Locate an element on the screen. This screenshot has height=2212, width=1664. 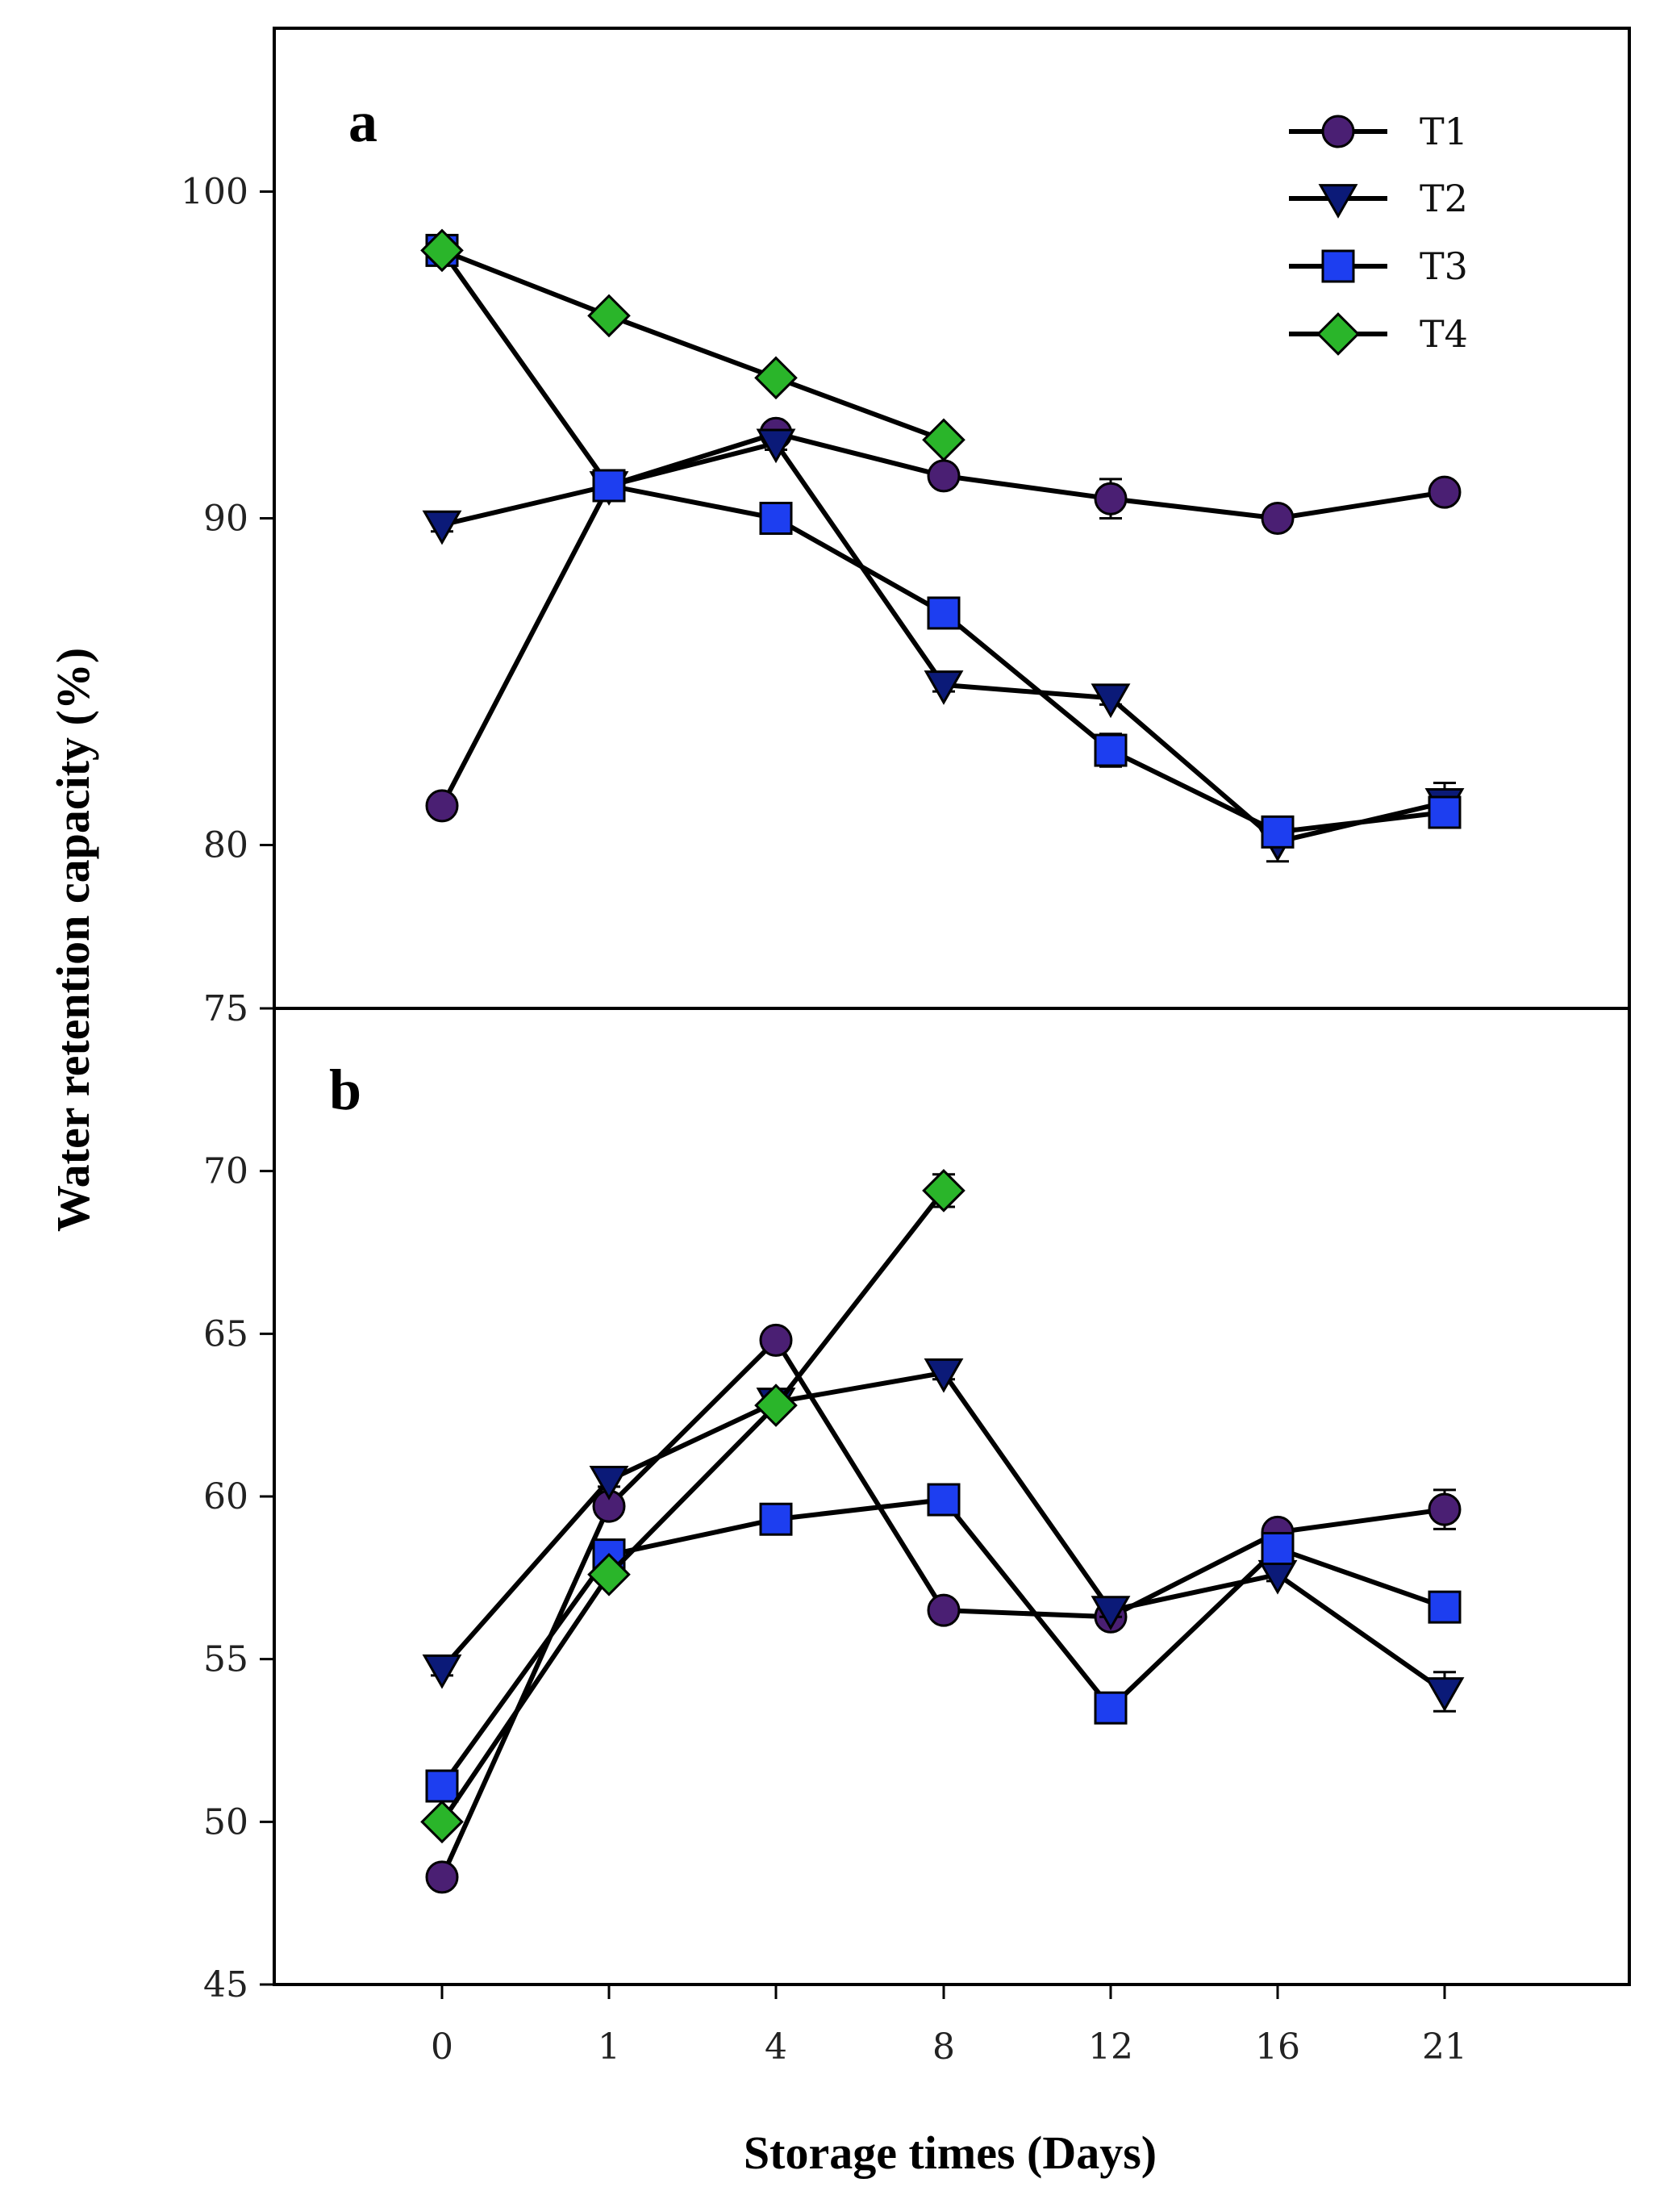
panel-b-ytick-label: 60 is located at coordinates (225, 1496).